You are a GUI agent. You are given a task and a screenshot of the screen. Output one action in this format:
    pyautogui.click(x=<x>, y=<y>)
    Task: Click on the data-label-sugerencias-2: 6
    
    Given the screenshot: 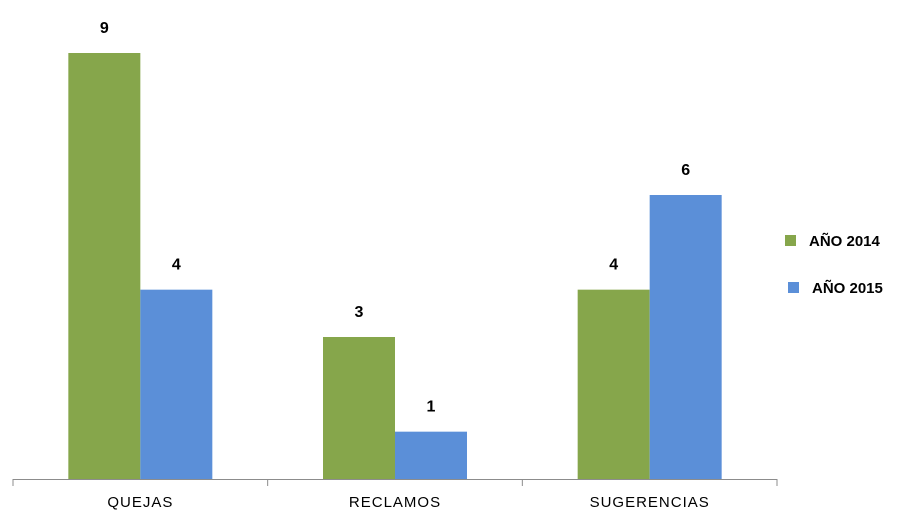 What is the action you would take?
    pyautogui.click(x=685, y=170)
    